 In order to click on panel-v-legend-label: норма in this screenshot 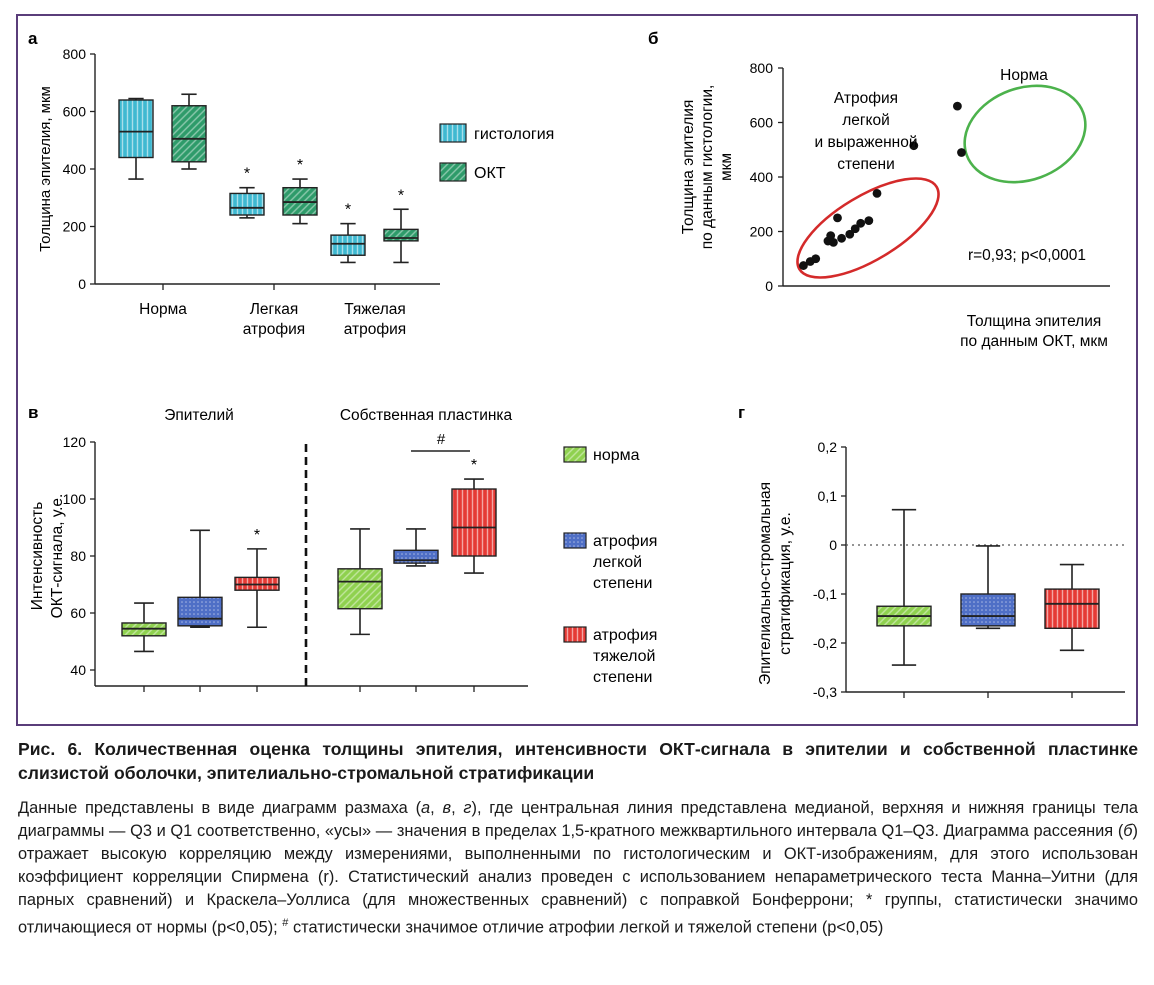, I will do `click(616, 455)`.